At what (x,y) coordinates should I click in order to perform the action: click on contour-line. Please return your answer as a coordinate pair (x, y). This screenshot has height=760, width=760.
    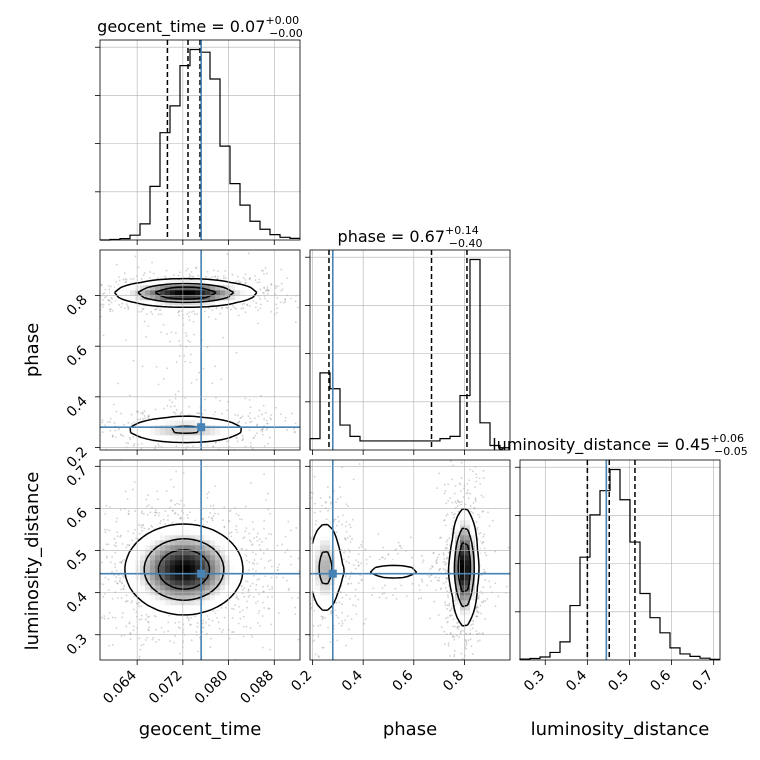
    Looking at the image, I should click on (186, 360).